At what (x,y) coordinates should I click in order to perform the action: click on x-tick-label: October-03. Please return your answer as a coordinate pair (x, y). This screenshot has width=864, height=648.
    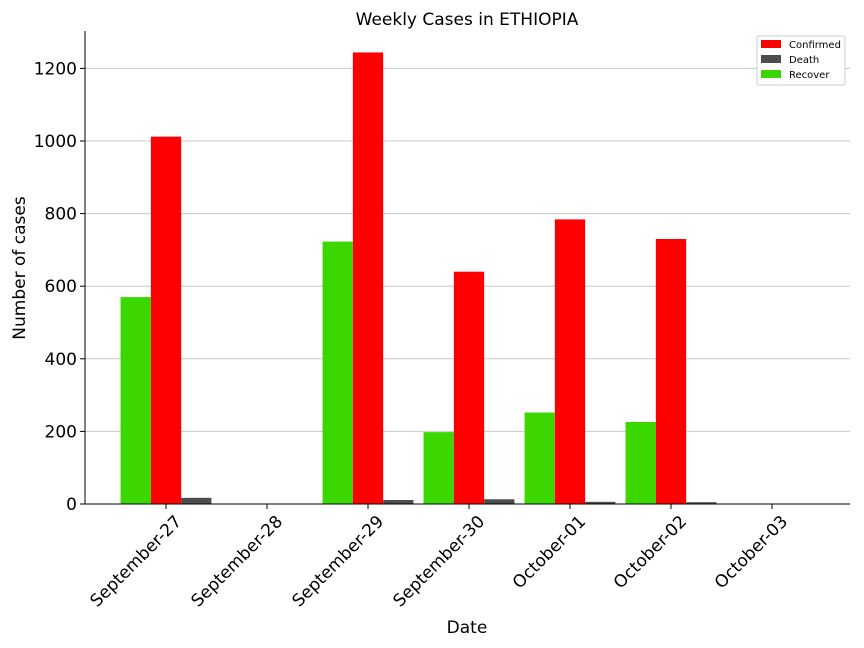
    Looking at the image, I should click on (751, 552).